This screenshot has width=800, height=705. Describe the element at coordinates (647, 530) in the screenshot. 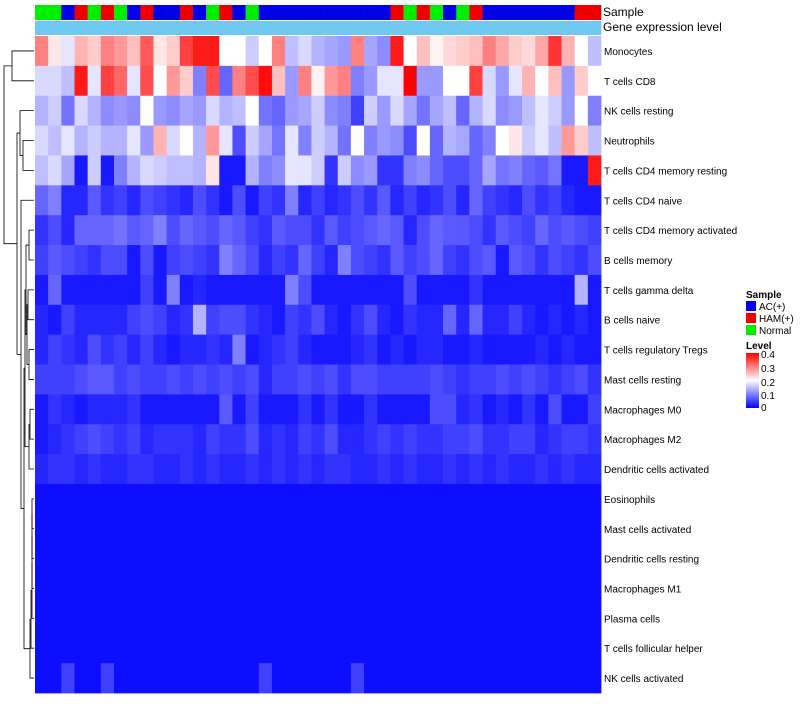

I see `row-label: Mast cells activated` at that location.